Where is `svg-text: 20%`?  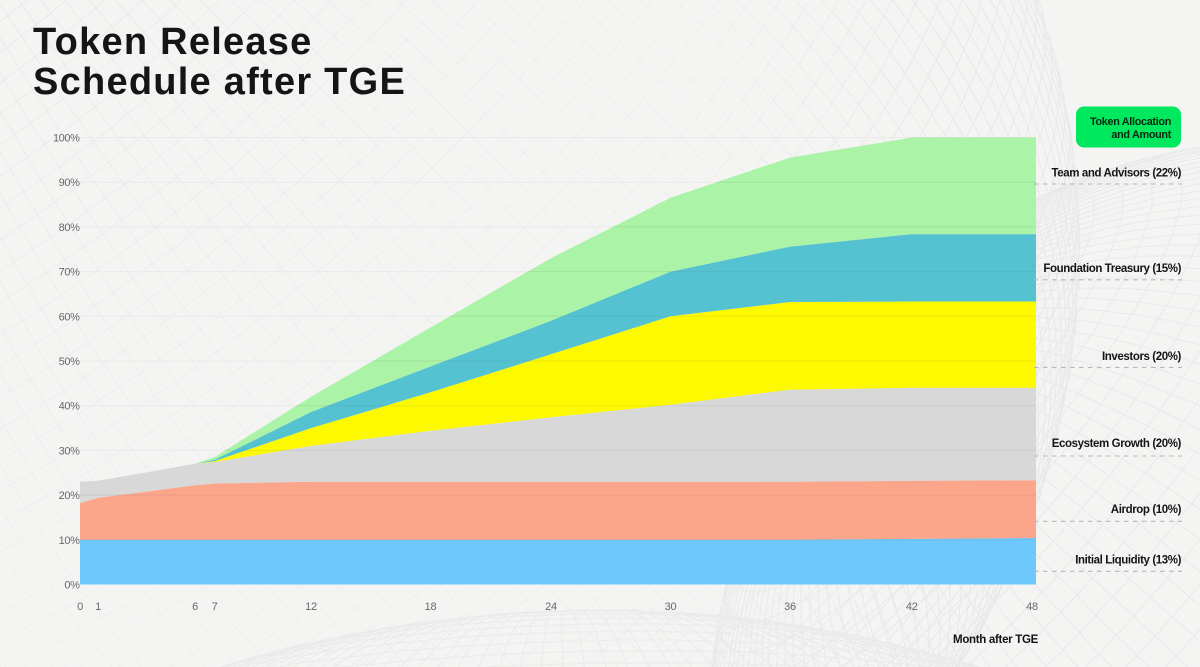 svg-text: 20% is located at coordinates (69, 496).